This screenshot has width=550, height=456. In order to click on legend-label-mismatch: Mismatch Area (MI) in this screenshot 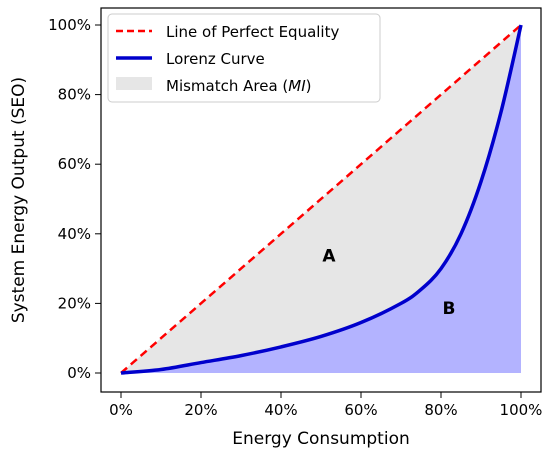, I will do `click(239, 86)`.